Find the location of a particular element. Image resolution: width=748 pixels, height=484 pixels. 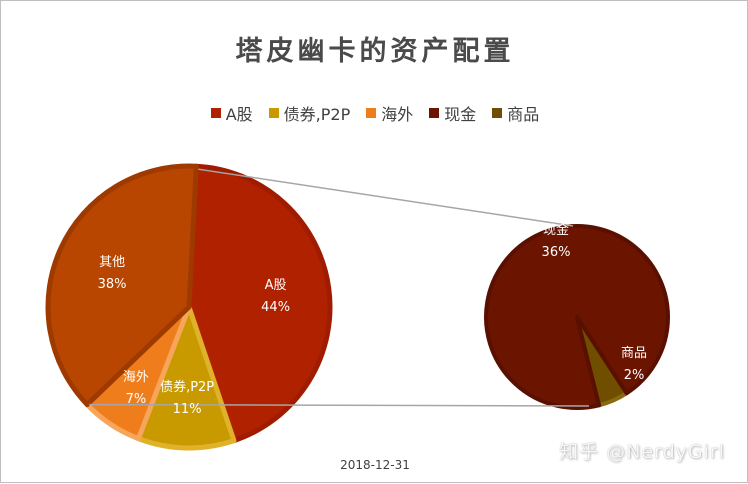

connector-line-top is located at coordinates (386, 197).